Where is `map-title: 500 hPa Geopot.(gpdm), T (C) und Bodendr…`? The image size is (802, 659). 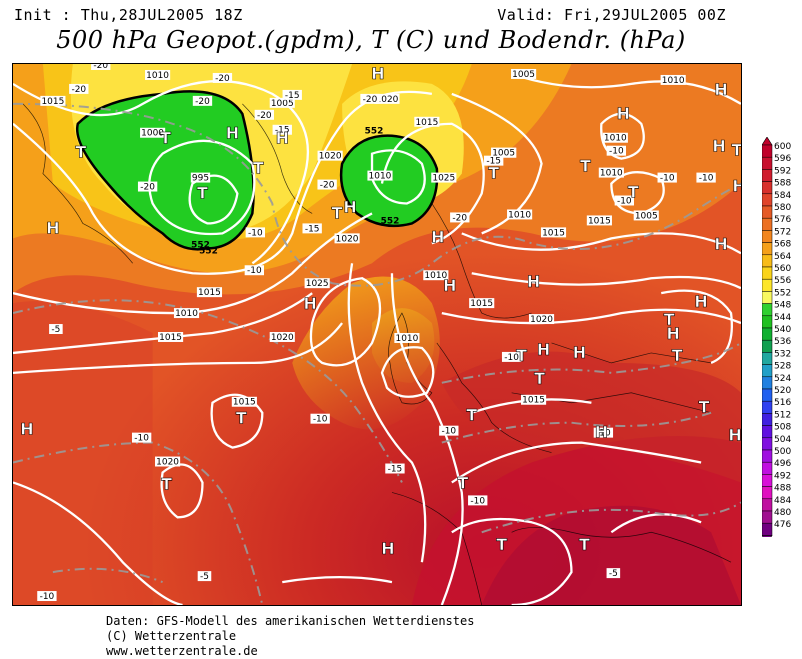
map-title: 500 hPa Geopot.(gpdm), T (C) und Bodendr… is located at coordinates (371, 40).